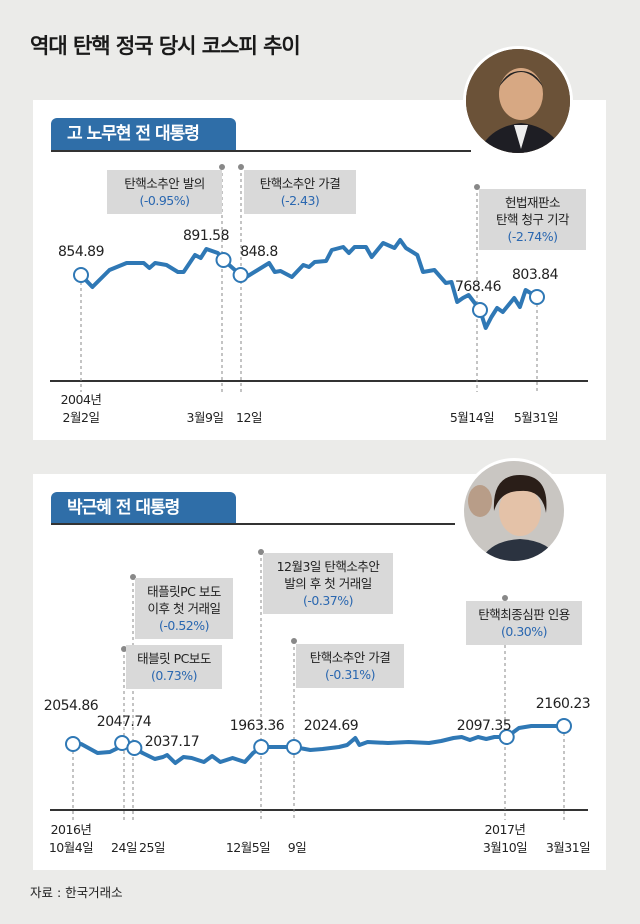  I want to click on annotation-pct: (-2.74%), so click(532, 236).